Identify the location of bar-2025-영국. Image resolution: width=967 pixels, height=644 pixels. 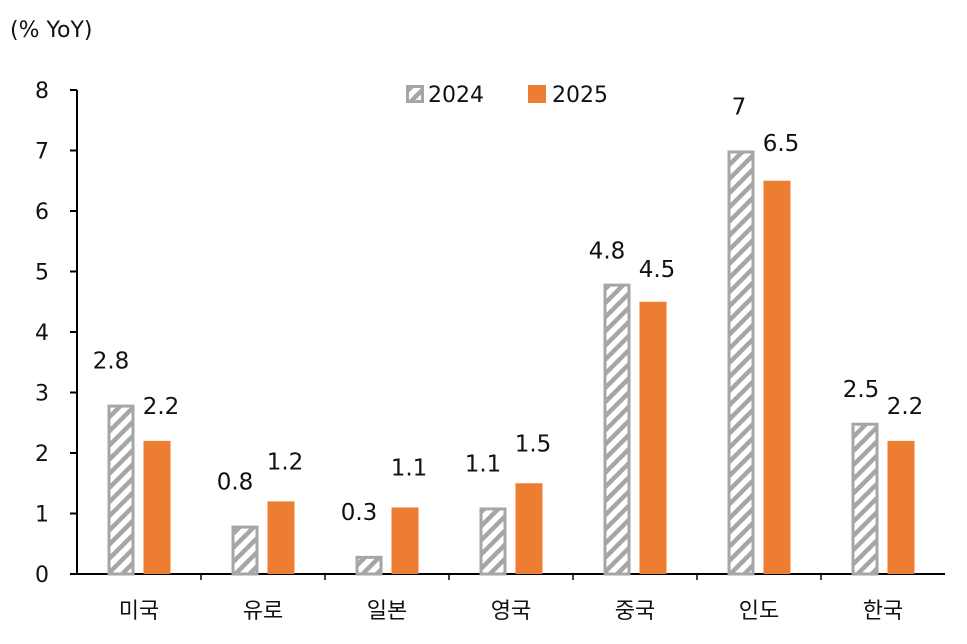
(529, 528).